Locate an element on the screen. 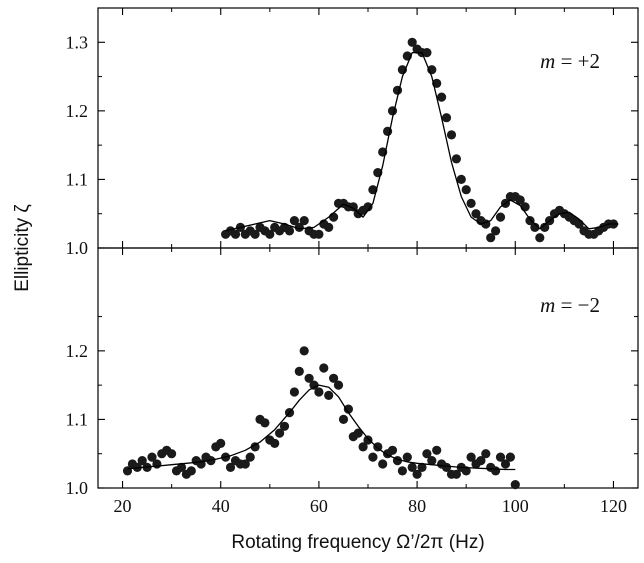 This screenshot has width=644, height=563. x-tick-label: 100 is located at coordinates (515, 506).